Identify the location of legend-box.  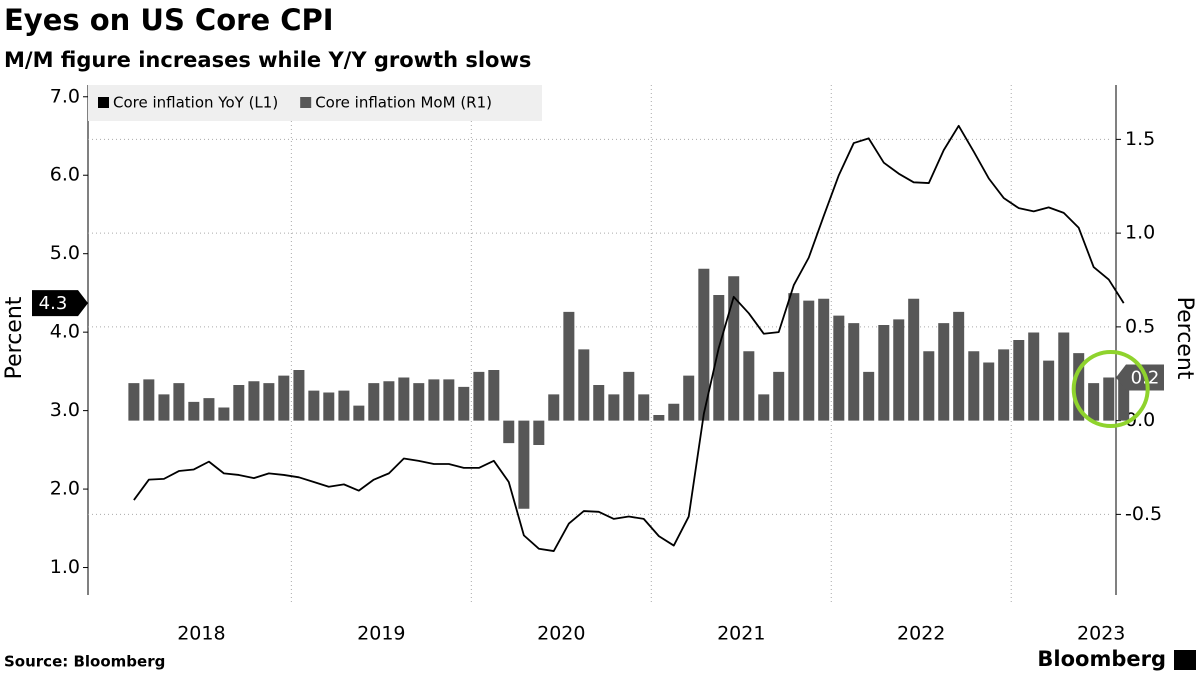
(315, 103).